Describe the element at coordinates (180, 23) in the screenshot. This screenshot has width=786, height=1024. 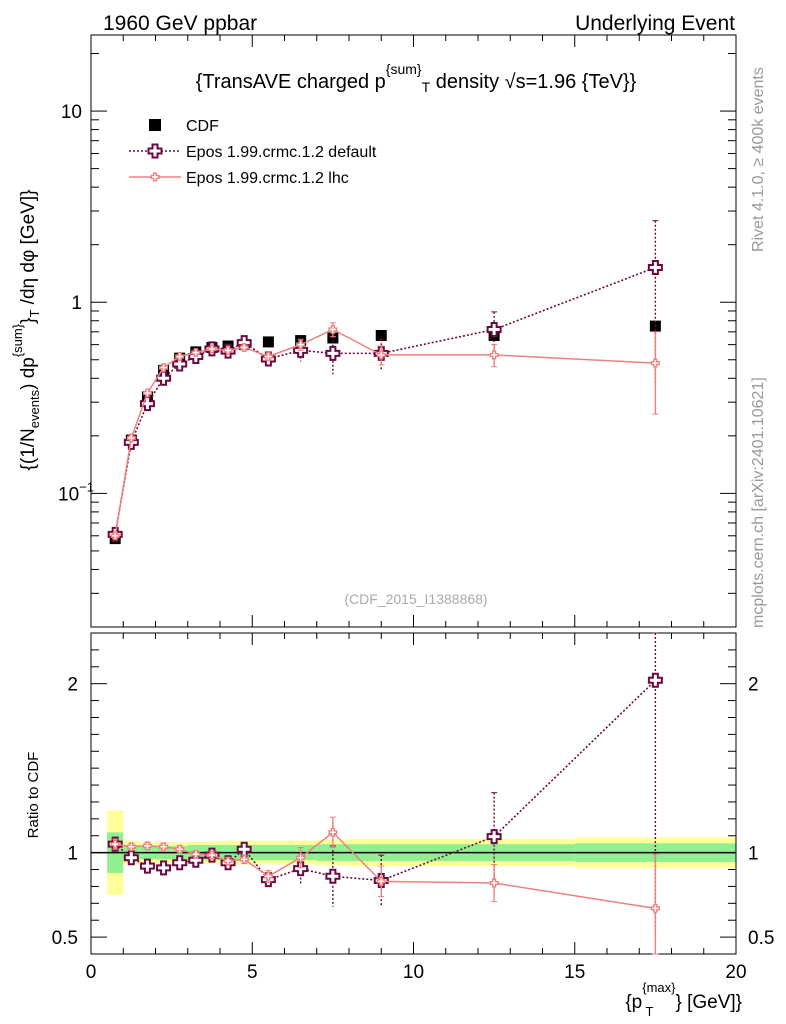
I see `header-left: 1960 GeV ppbar` at that location.